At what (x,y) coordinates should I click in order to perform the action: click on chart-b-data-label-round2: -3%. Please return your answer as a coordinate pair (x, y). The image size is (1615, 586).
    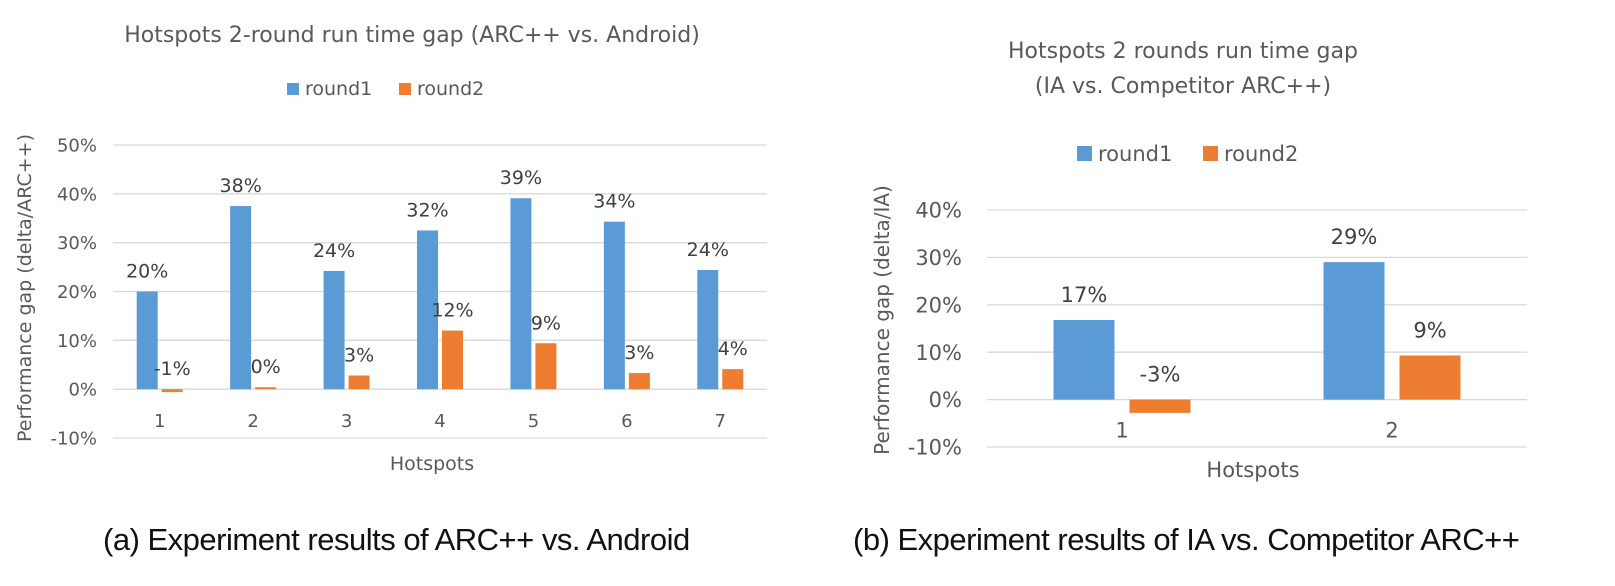
    Looking at the image, I should click on (1160, 375).